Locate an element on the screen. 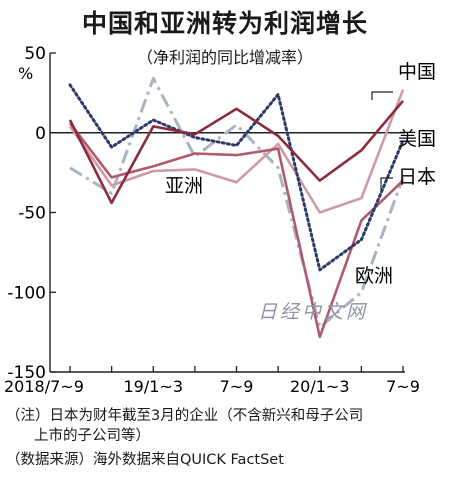 This screenshot has width=450, height=481. x-tick-label-0: 2018/7~9 is located at coordinates (44, 386).